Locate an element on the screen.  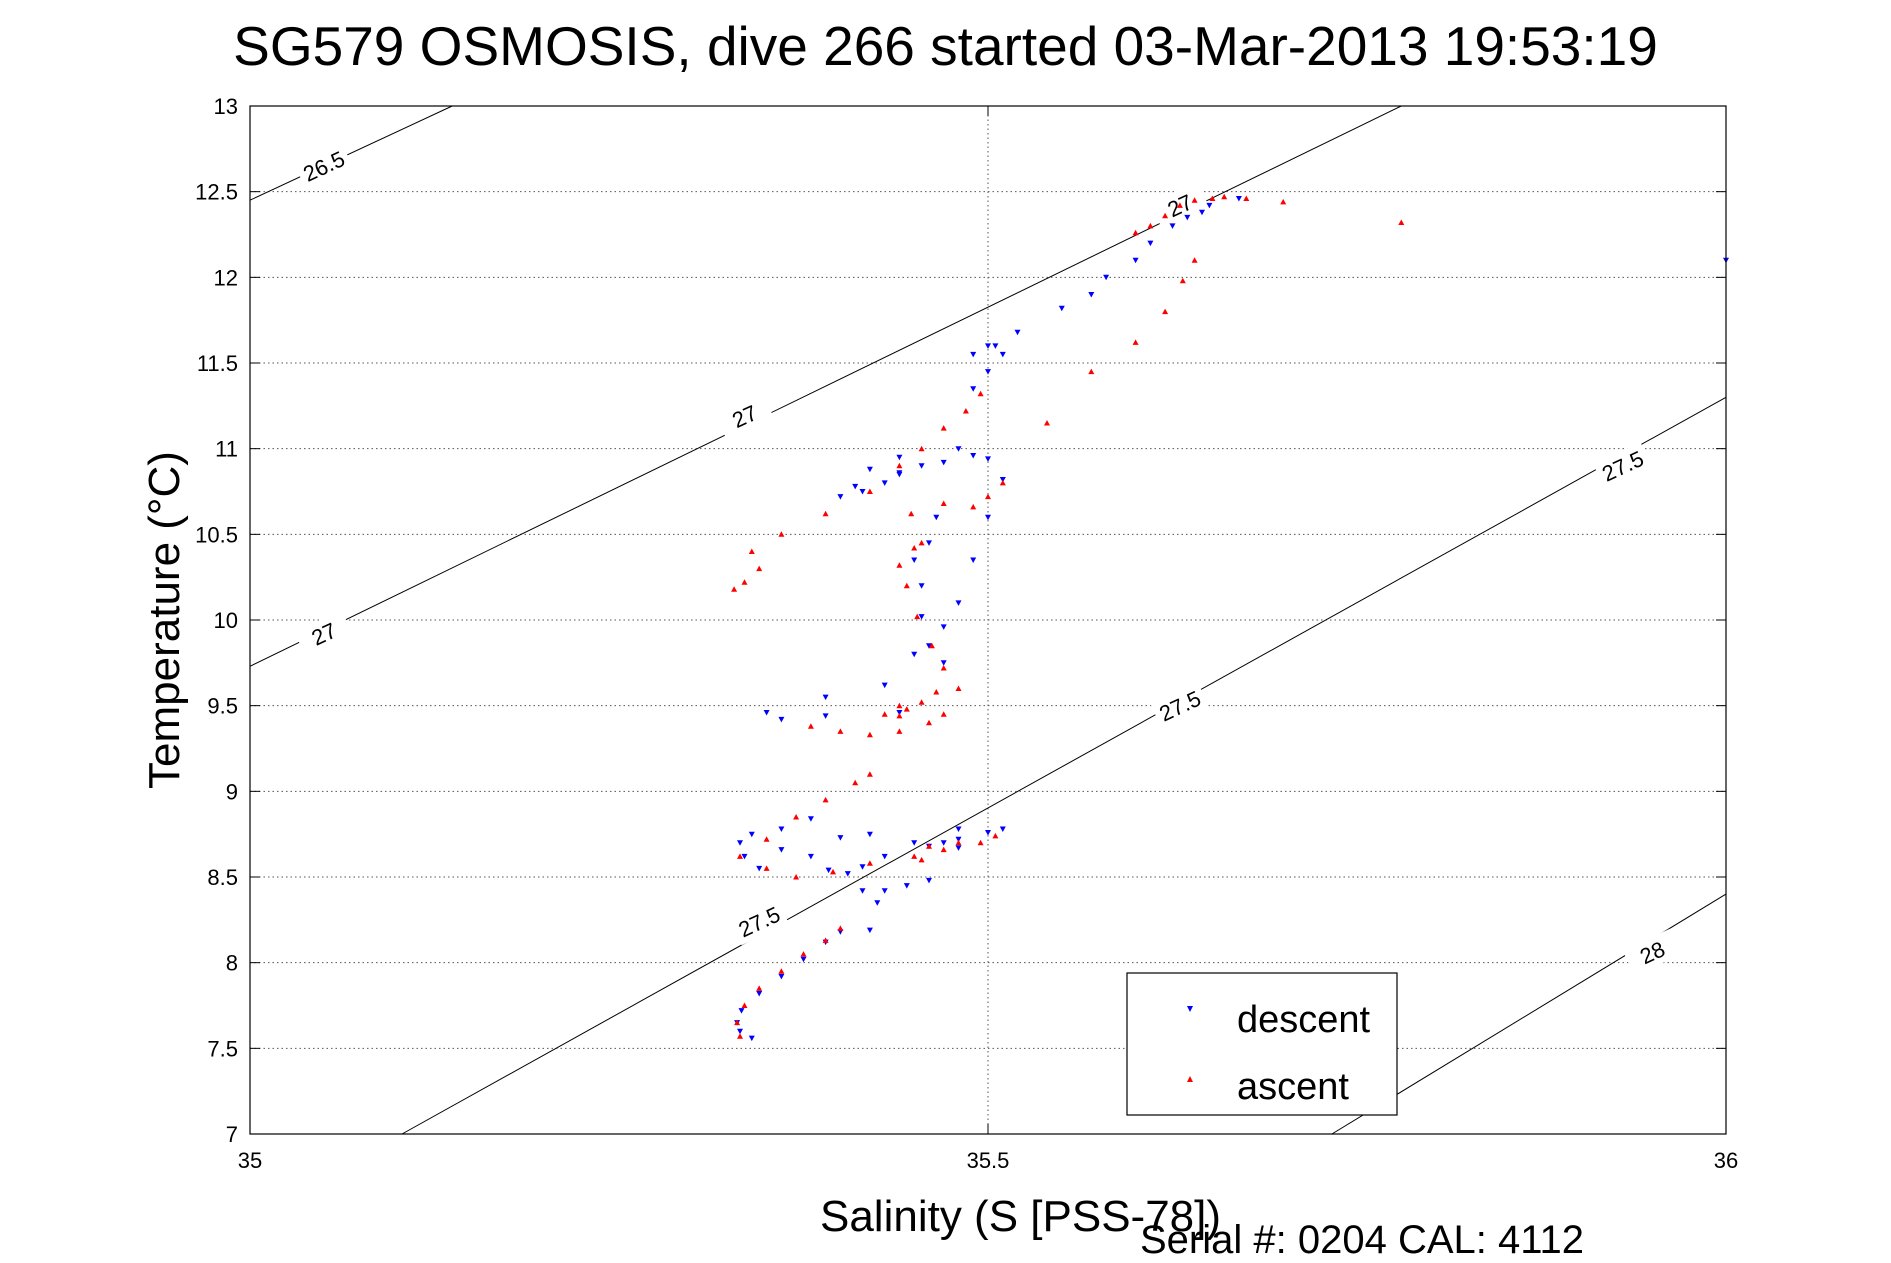
y-tick-label: 7 is located at coordinates (232, 1134).